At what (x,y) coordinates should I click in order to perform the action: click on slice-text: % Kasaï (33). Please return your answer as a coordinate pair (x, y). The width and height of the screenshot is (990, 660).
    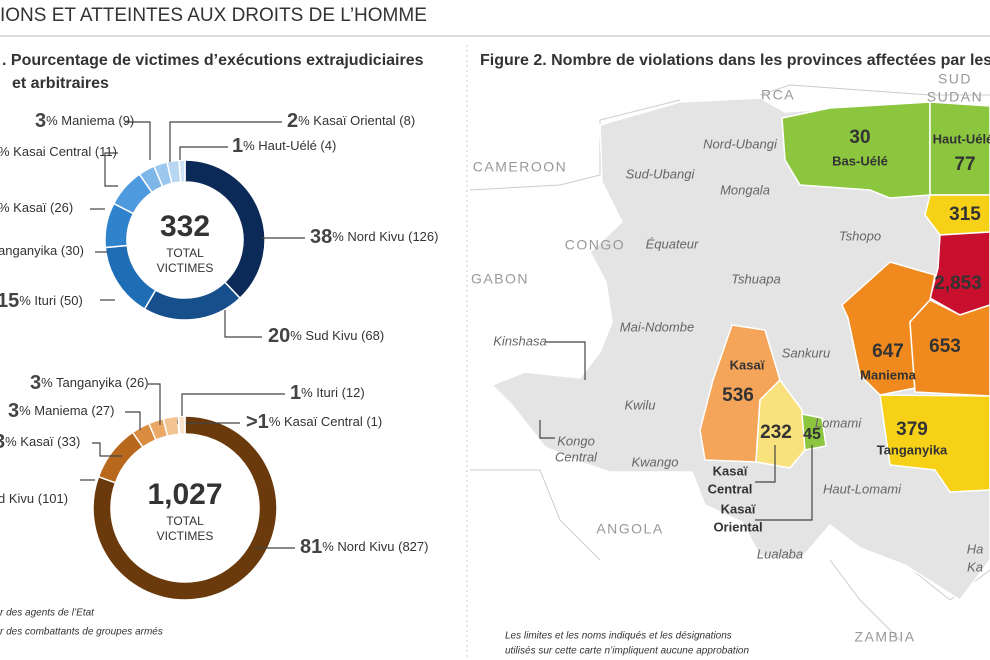
    Looking at the image, I should click on (42, 441).